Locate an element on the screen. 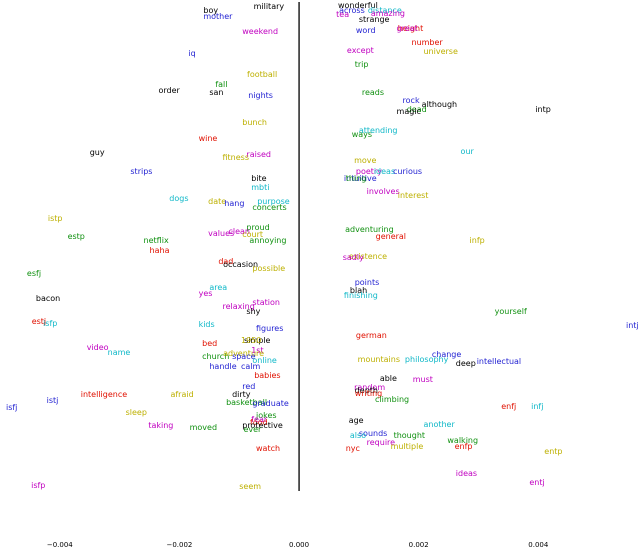 The image size is (640, 553). word-label: distance is located at coordinates (385, 10).